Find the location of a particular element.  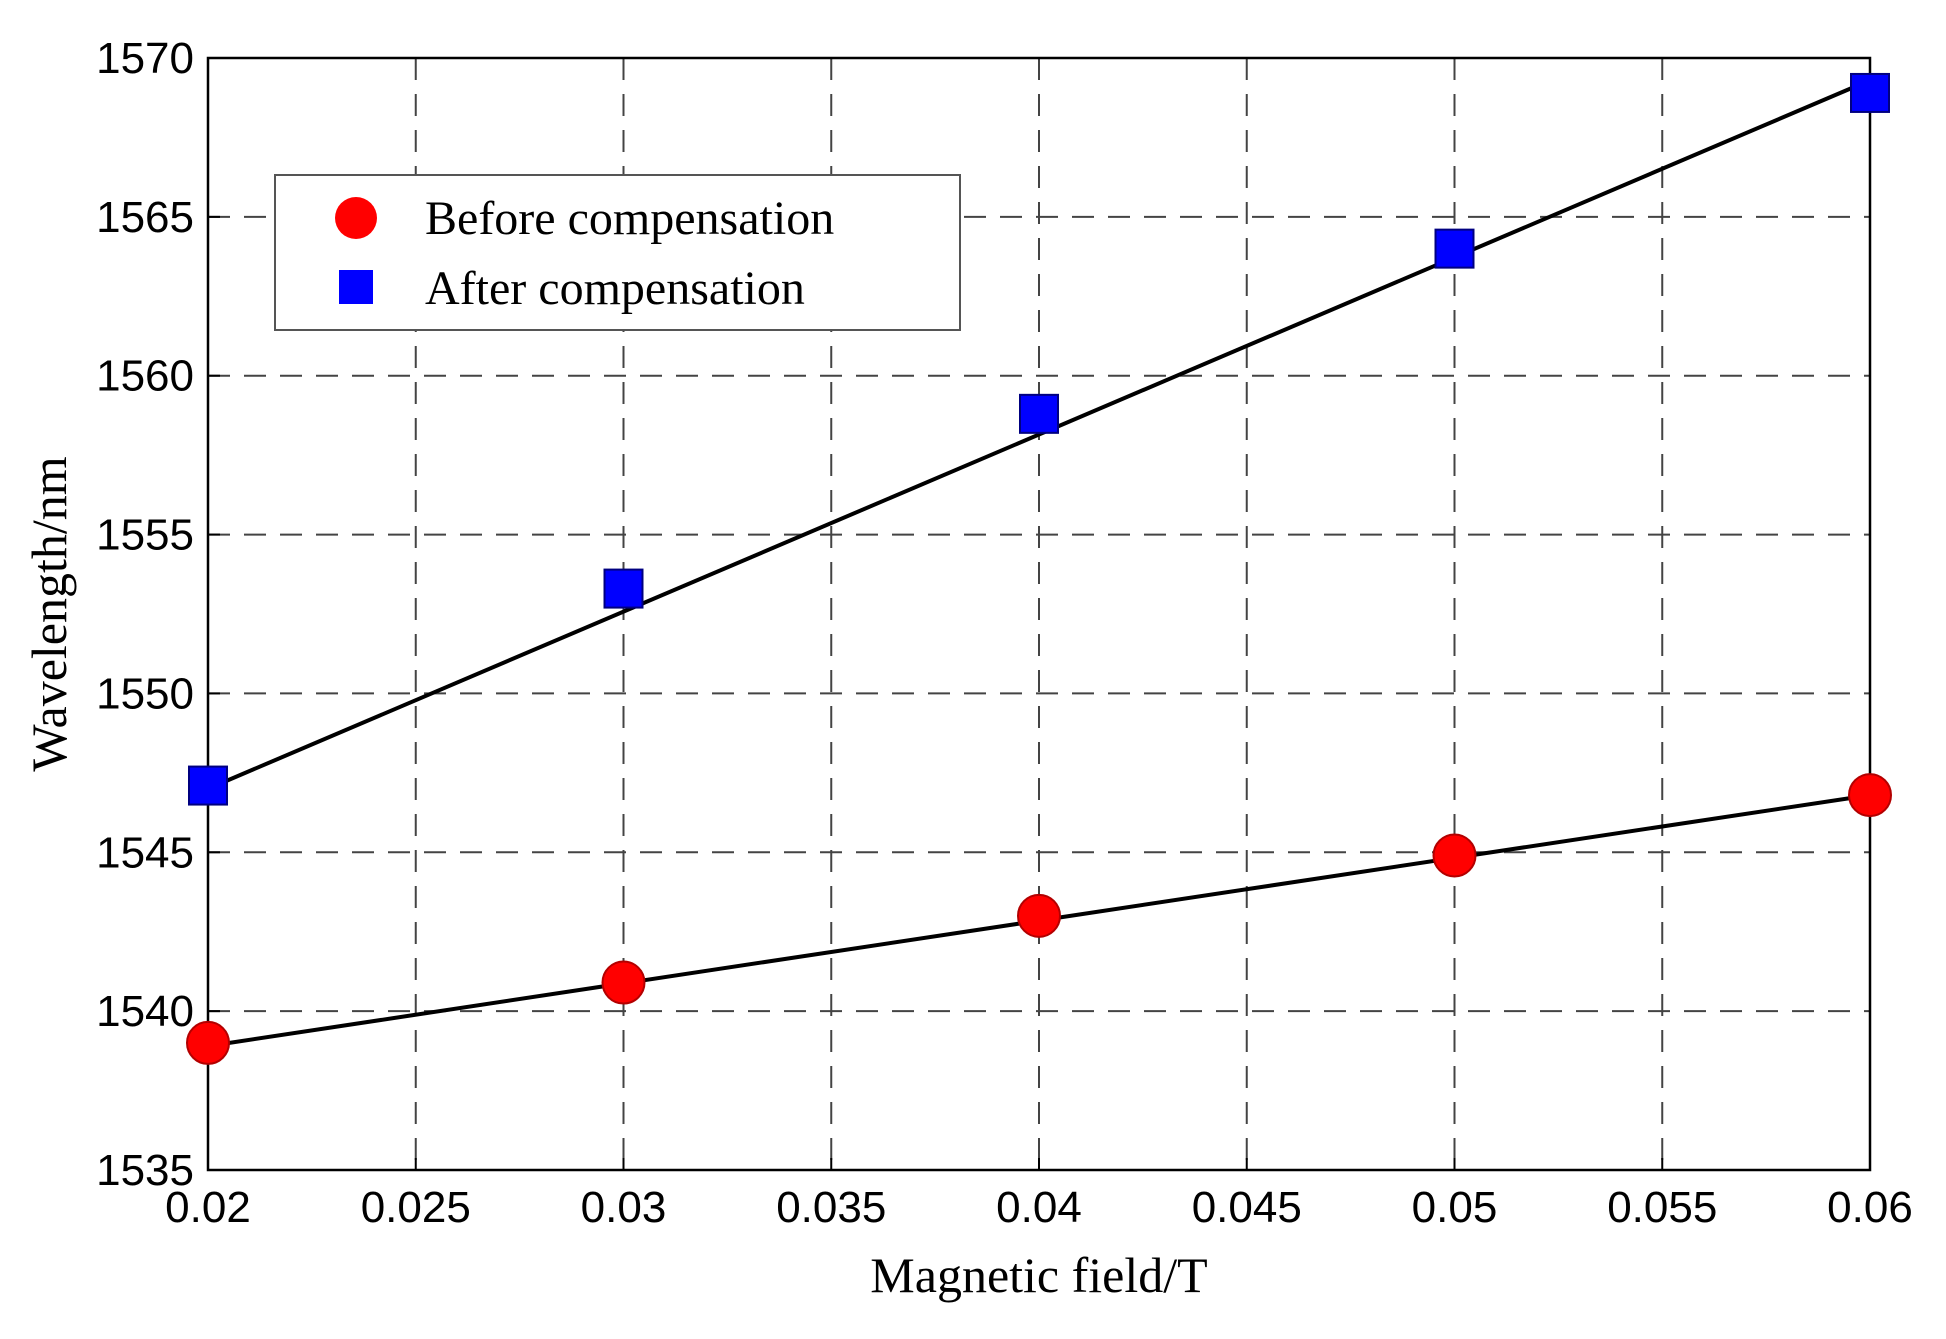

legend-marker-after is located at coordinates (356, 287).